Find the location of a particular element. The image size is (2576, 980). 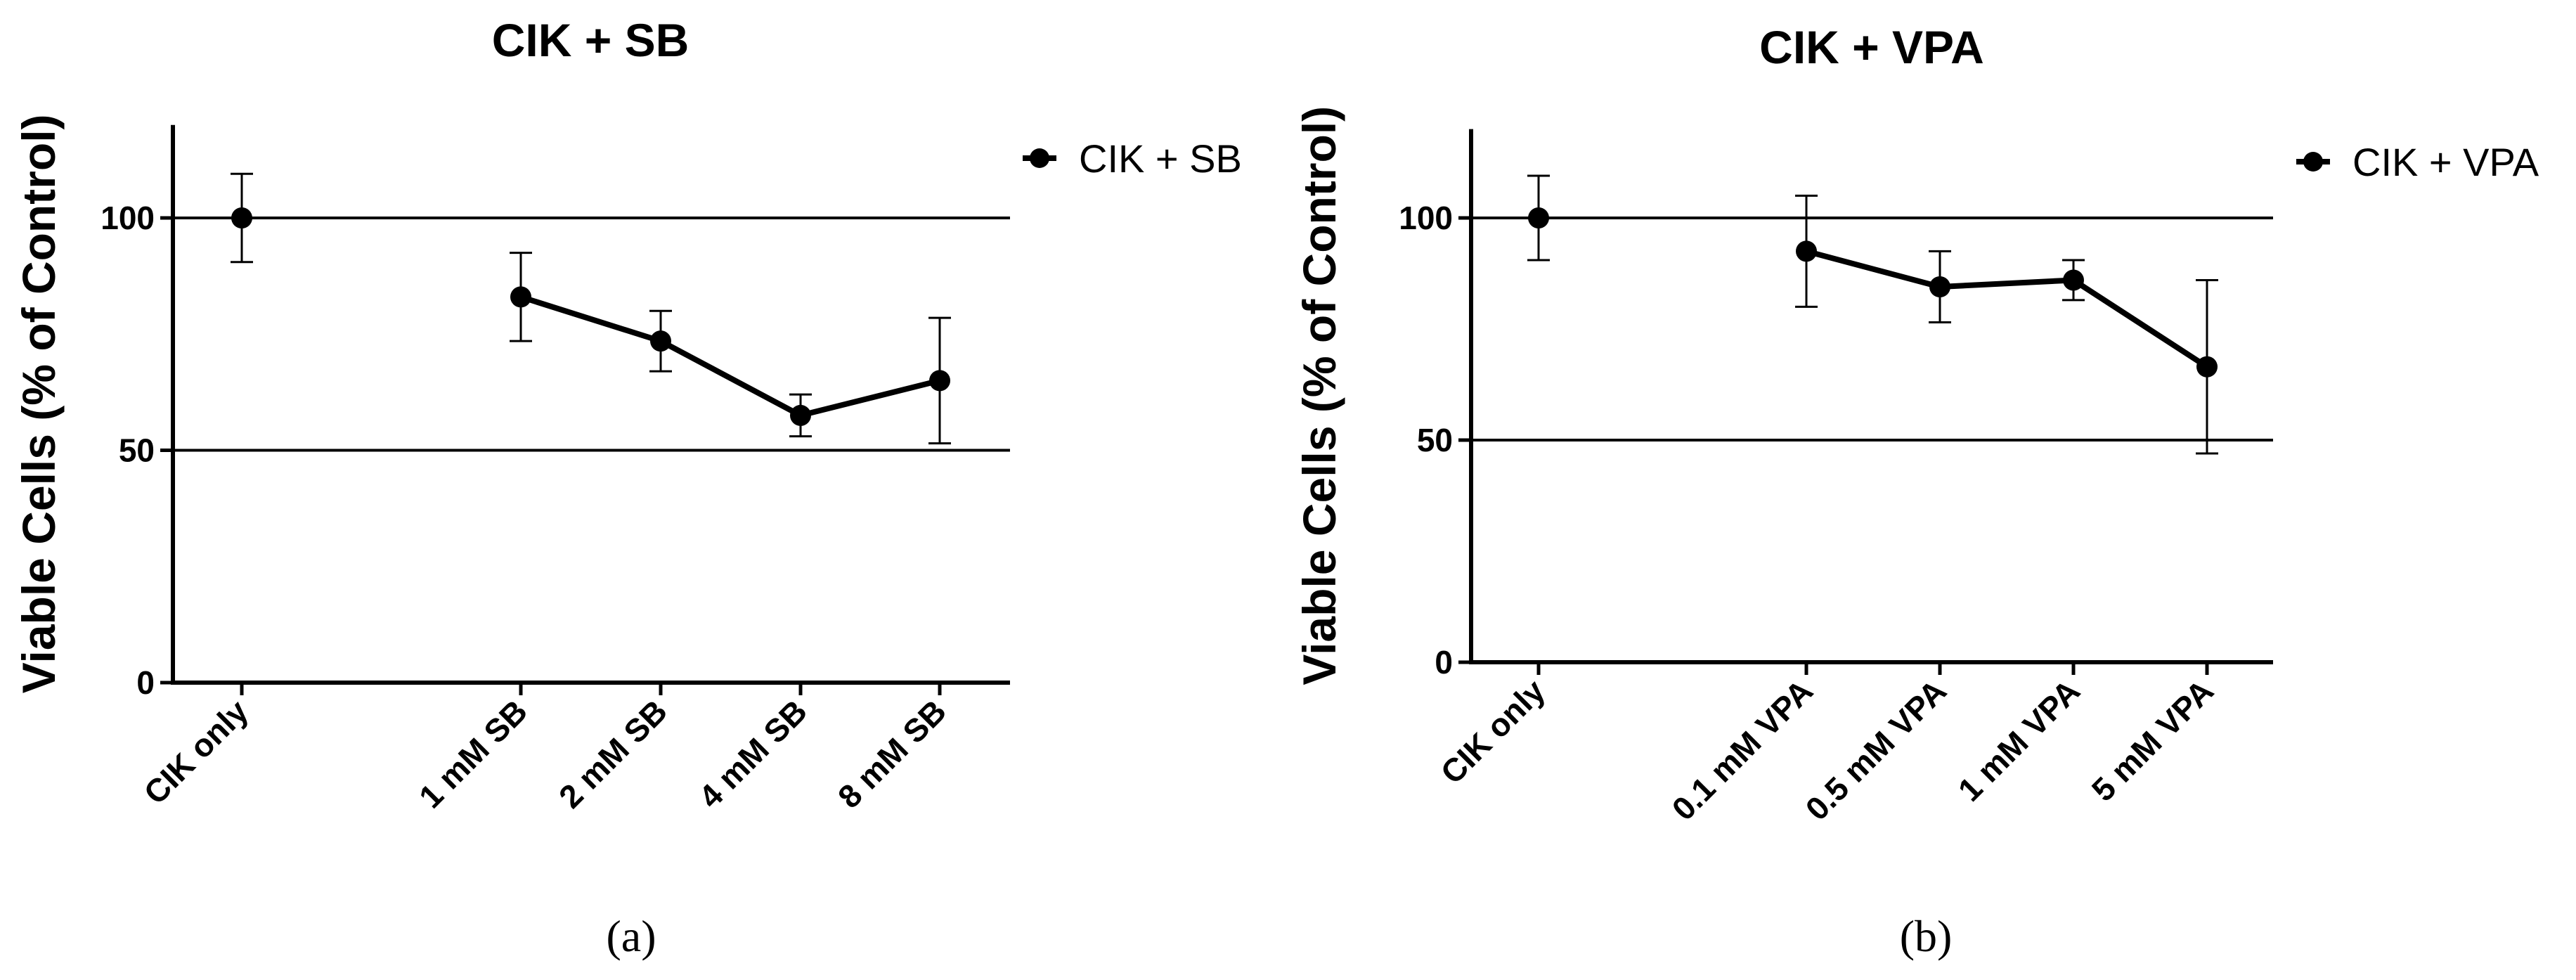

legend-label: CIK + SB is located at coordinates (1160, 158).